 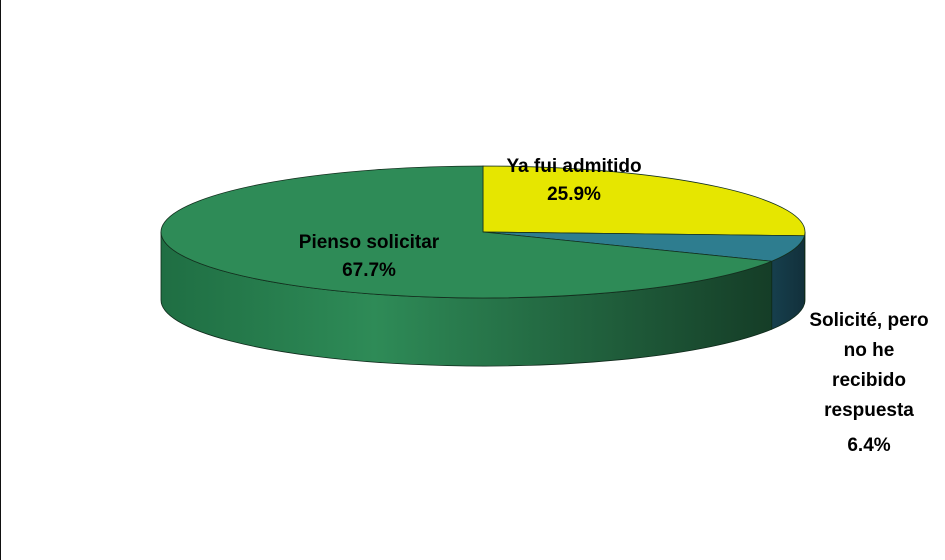 I want to click on slice-value-ya-fui-admitido: 25.9%, so click(x=574, y=194).